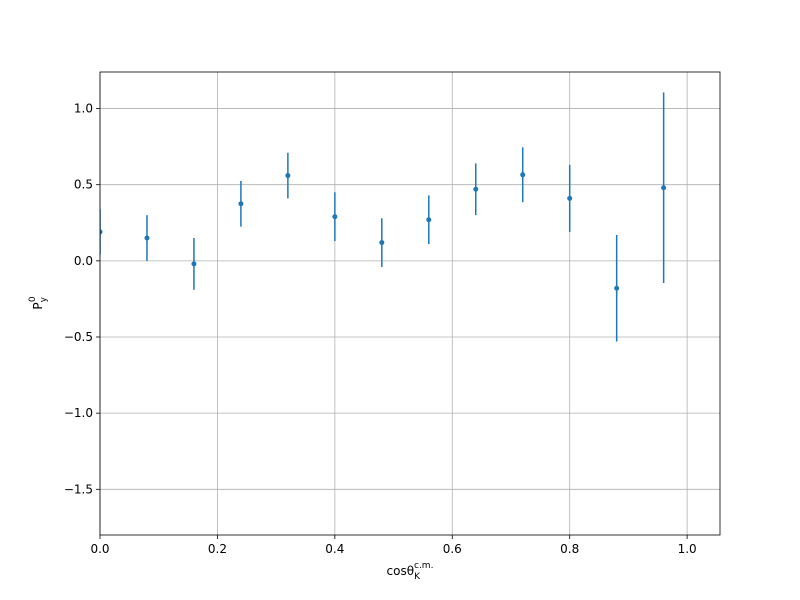 The image size is (800, 600). What do you see at coordinates (78, 489) in the screenshot?
I see `y-tick-label: −1.5` at bounding box center [78, 489].